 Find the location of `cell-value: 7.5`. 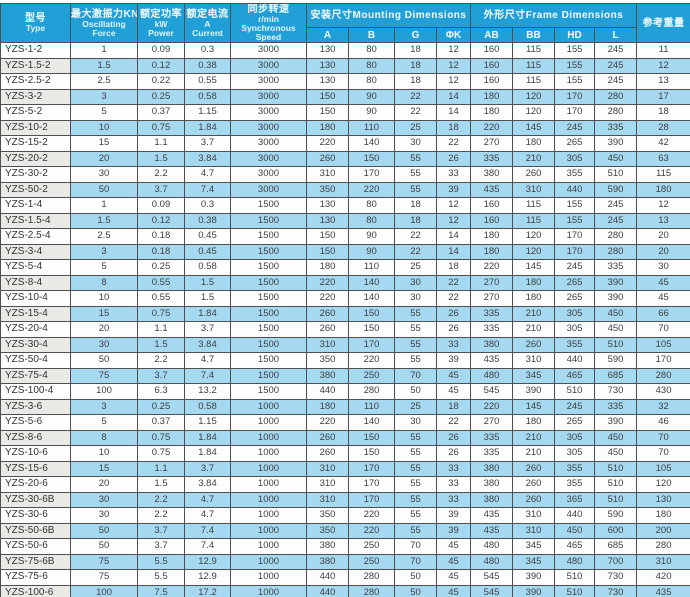

cell-value: 7.5 is located at coordinates (161, 590).